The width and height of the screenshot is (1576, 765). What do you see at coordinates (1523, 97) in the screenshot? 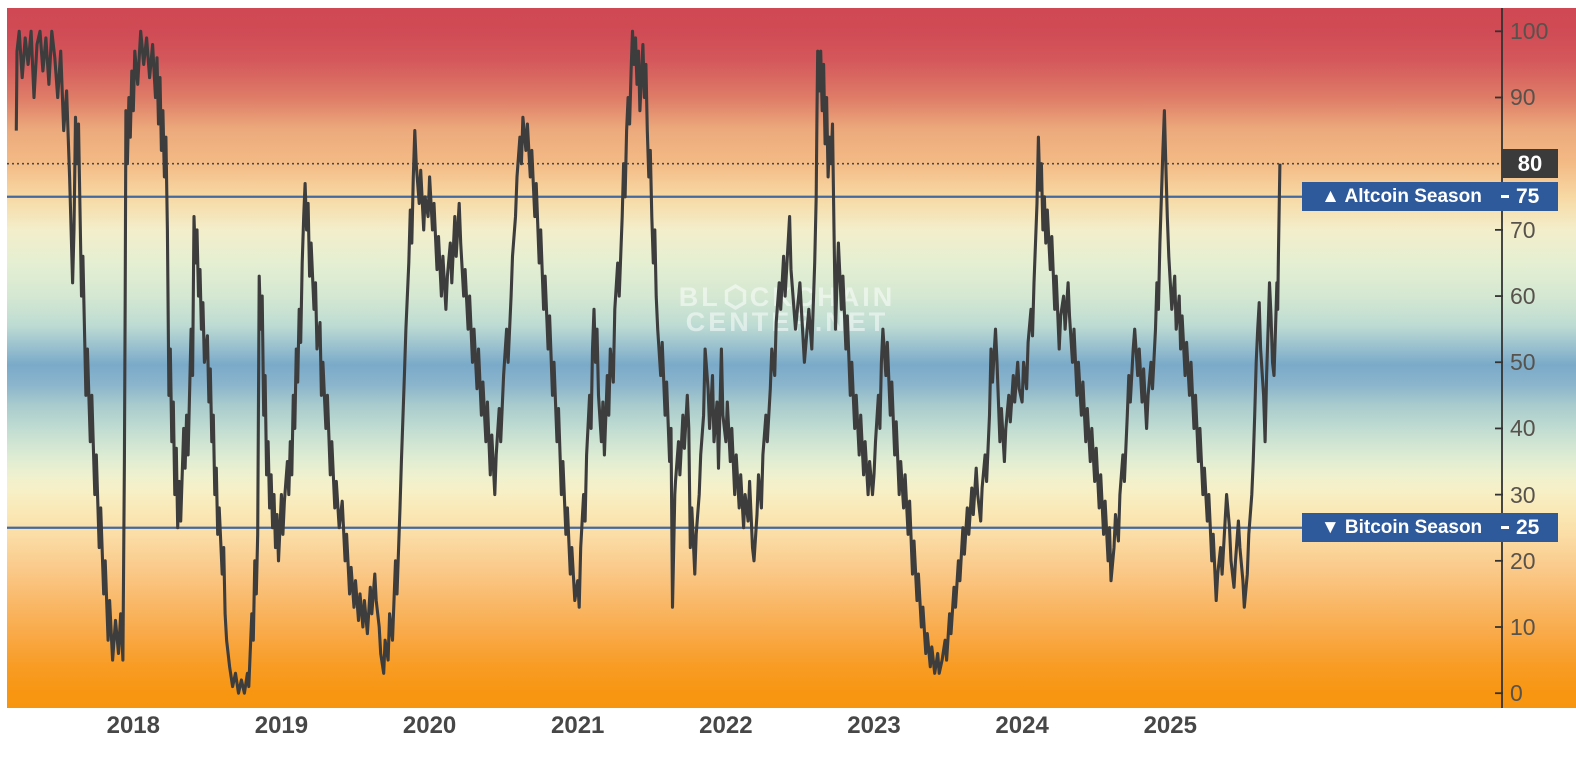
I see `y-axis-tick-label: 90` at bounding box center [1523, 97].